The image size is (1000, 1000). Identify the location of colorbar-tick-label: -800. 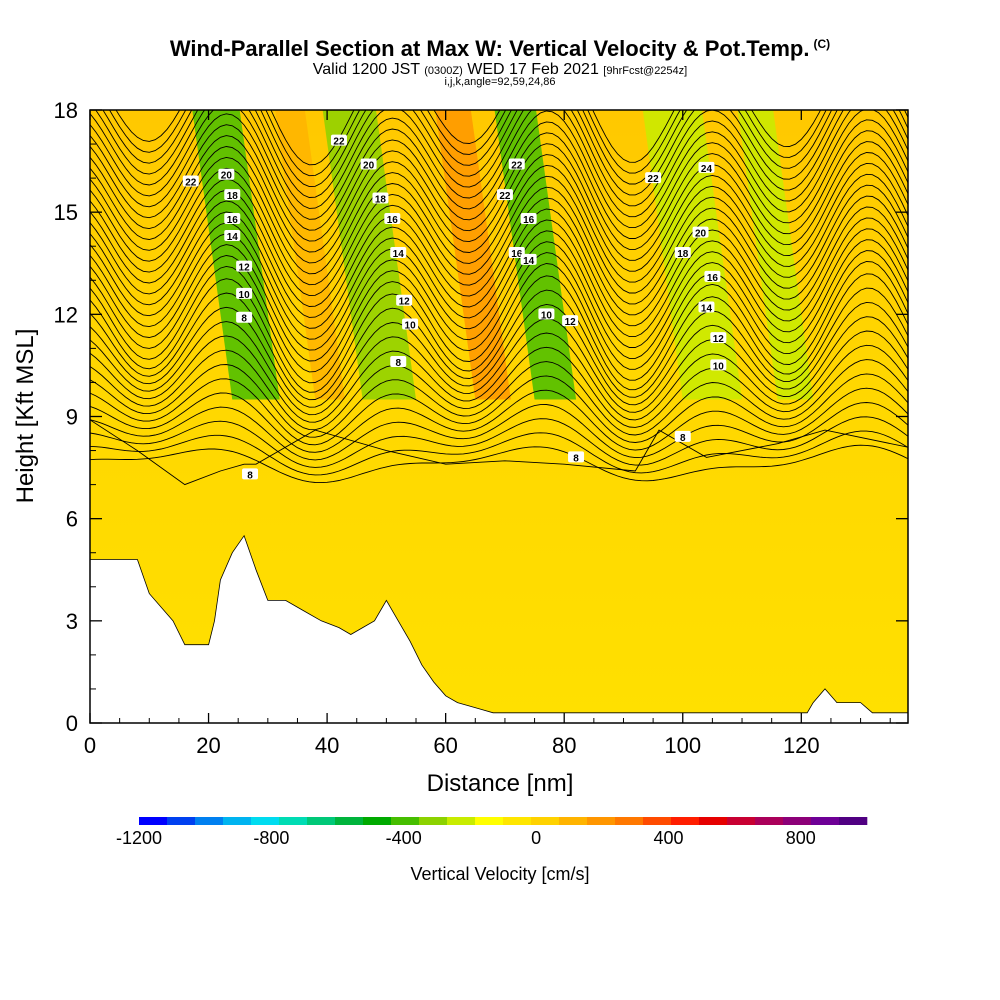
(271, 838).